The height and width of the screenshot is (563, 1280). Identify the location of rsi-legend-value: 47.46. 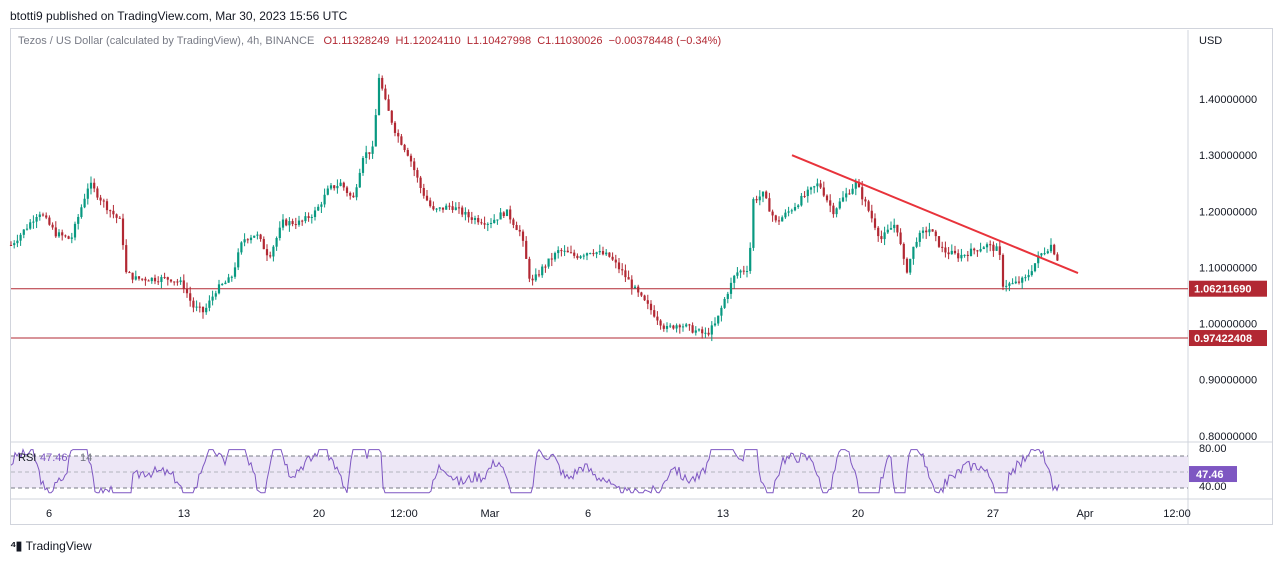
(54, 458).